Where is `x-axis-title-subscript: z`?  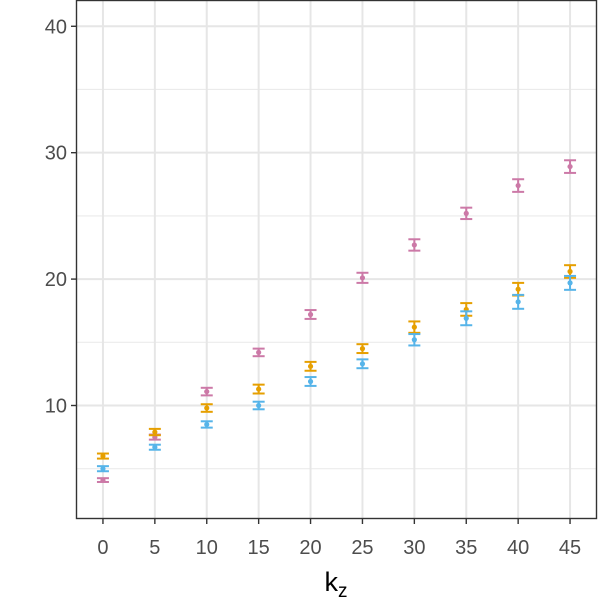 x-axis-title-subscript: z is located at coordinates (343, 591).